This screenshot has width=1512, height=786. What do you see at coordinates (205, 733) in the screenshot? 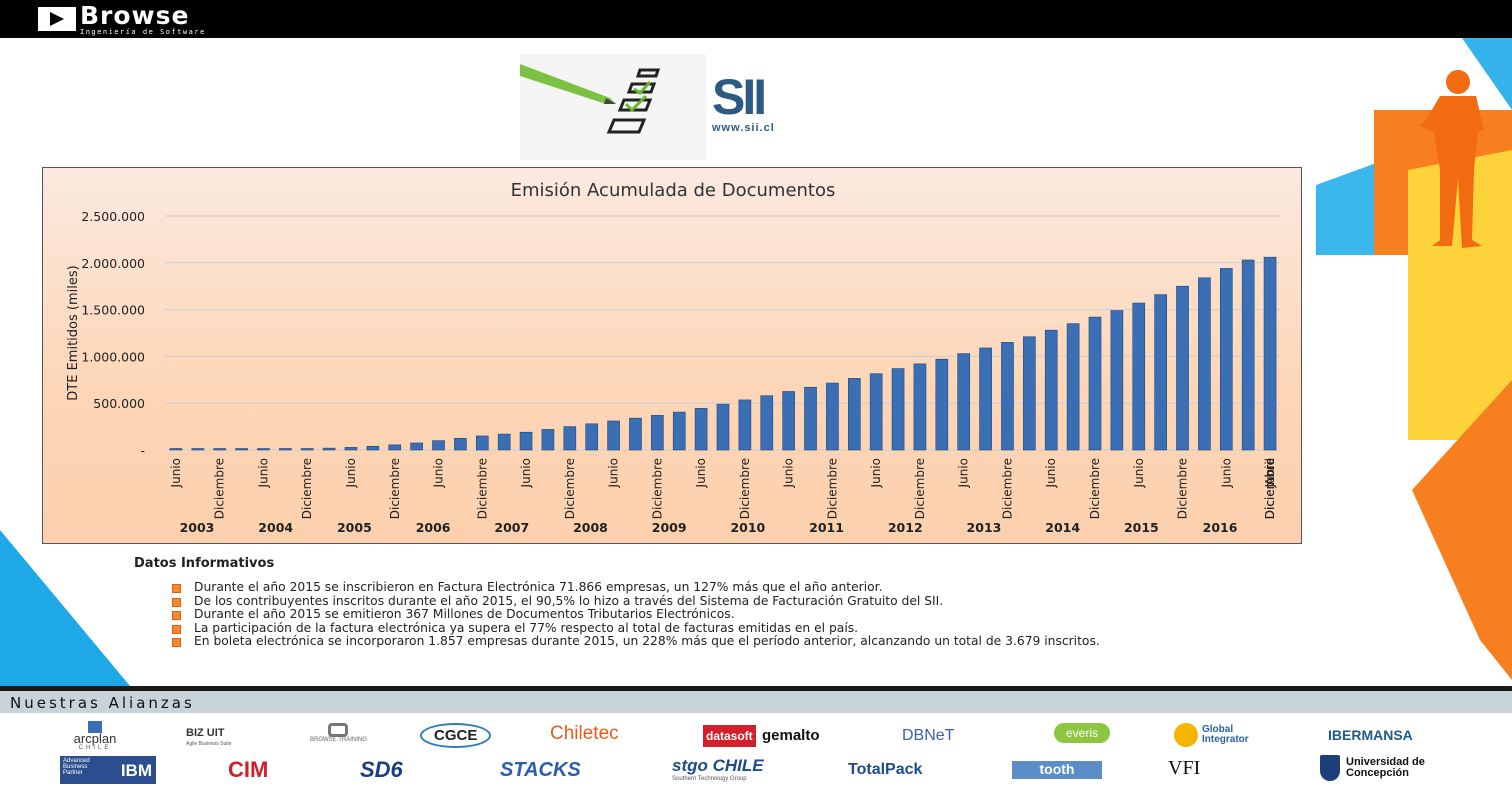
I see `partner-logo-label: BIZ UIT` at bounding box center [205, 733].